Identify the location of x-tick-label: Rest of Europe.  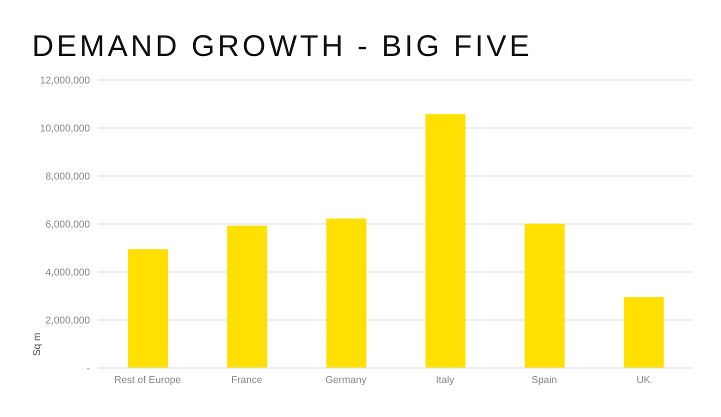
(148, 380).